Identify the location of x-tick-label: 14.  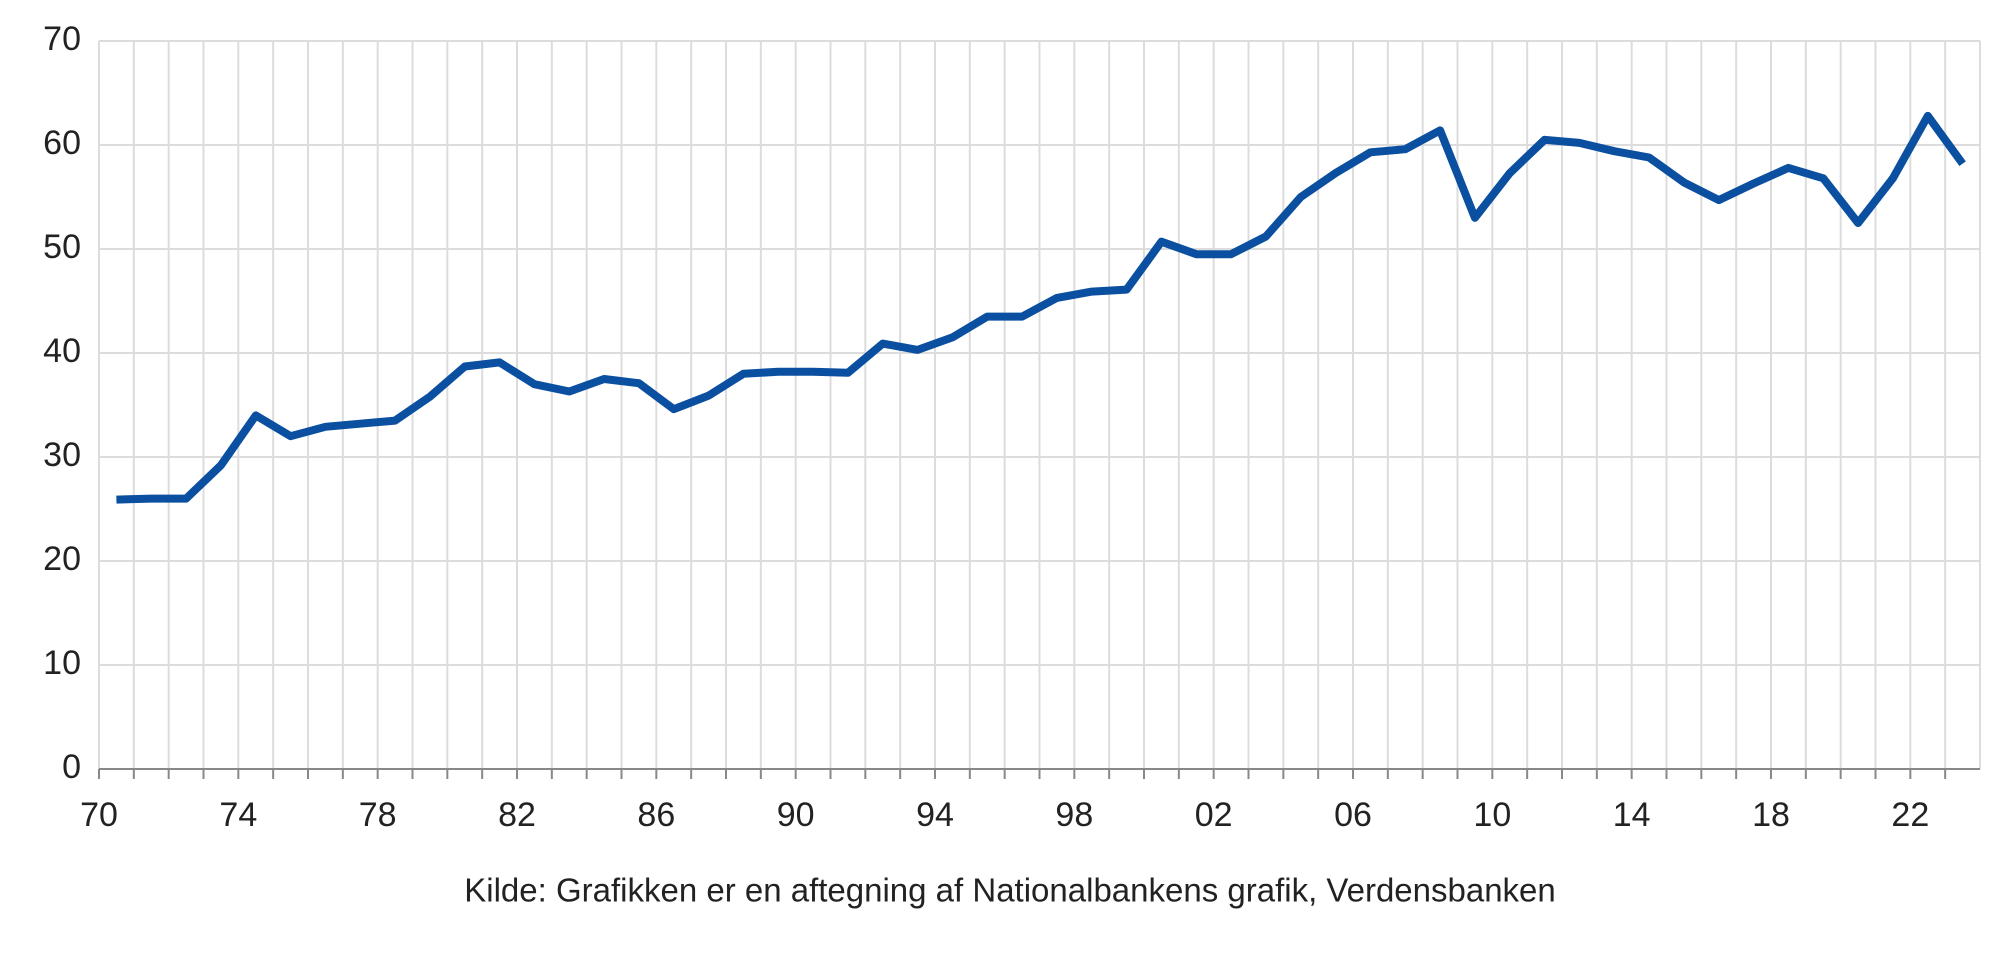
(1632, 815).